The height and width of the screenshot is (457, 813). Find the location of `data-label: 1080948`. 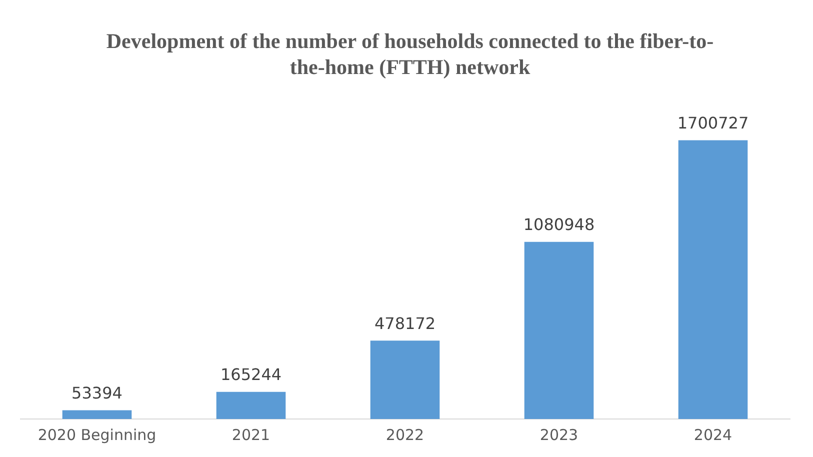

data-label: 1080948 is located at coordinates (559, 224).